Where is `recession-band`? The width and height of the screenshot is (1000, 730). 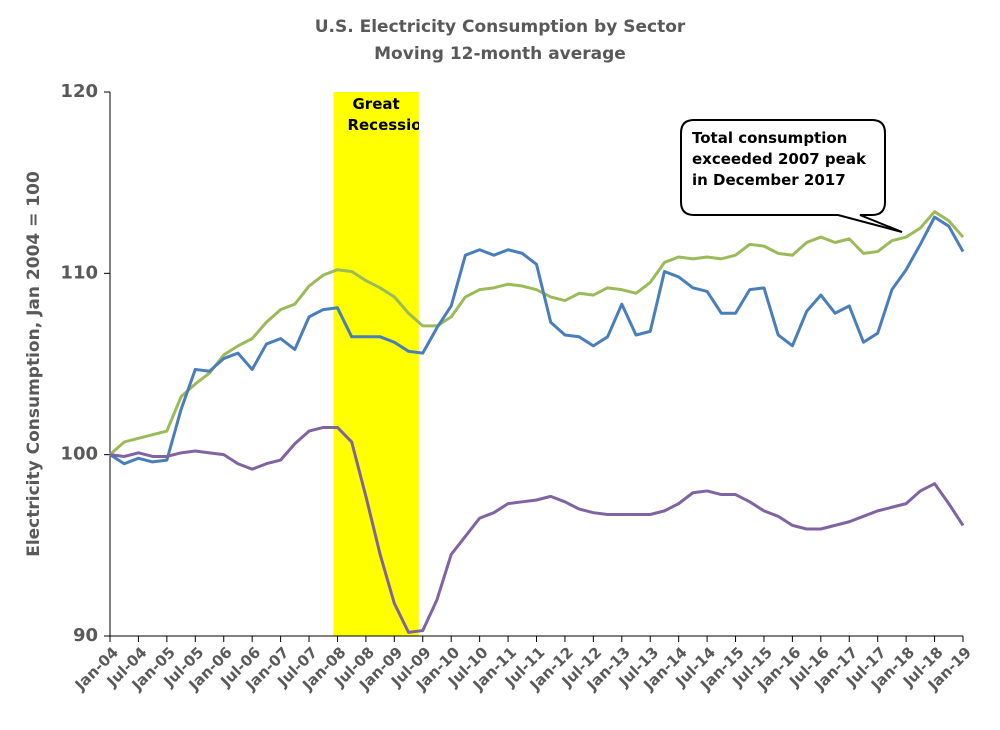
recession-band is located at coordinates (376, 364).